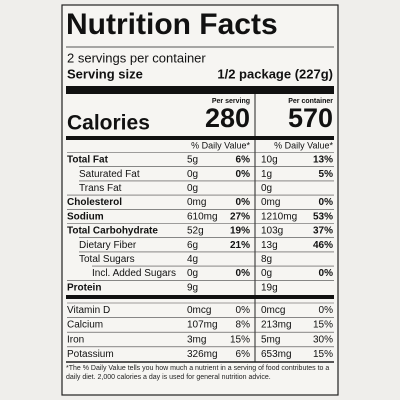 The image size is (400, 400). Describe the element at coordinates (192, 259) in the screenshot. I see `serving-amount: 4g` at that location.